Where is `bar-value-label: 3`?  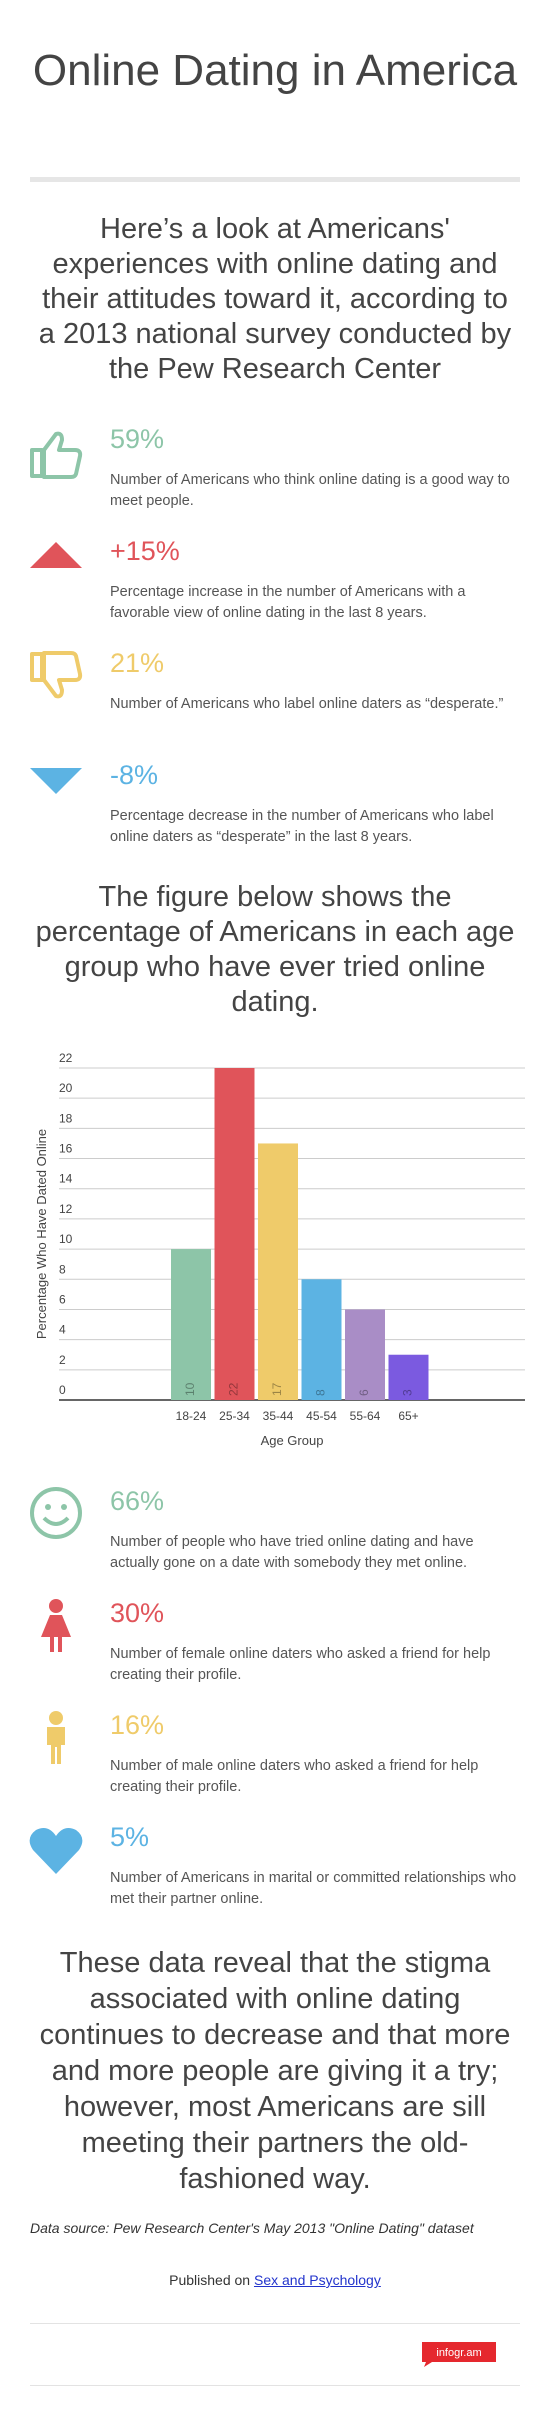
bar-value-label: 3 is located at coordinates (408, 1392).